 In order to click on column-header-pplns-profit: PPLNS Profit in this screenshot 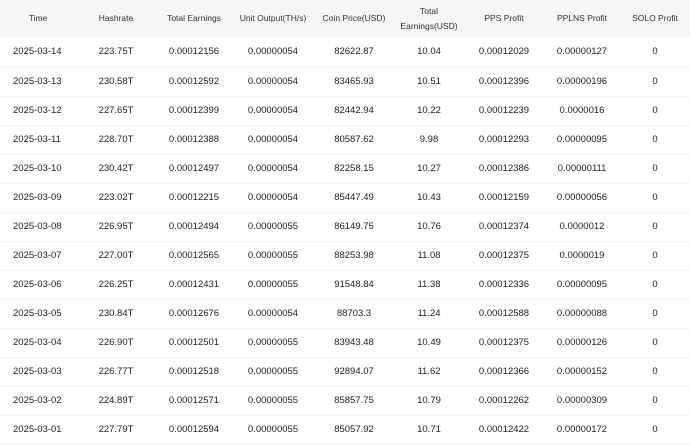, I will do `click(582, 18)`.